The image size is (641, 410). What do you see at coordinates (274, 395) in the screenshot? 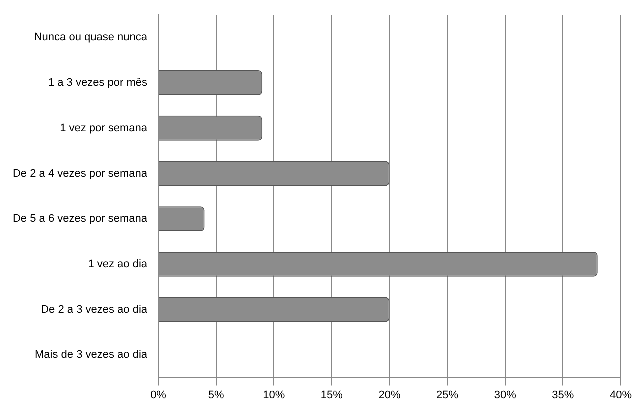
I see `x-tick-label: 10%` at bounding box center [274, 395].